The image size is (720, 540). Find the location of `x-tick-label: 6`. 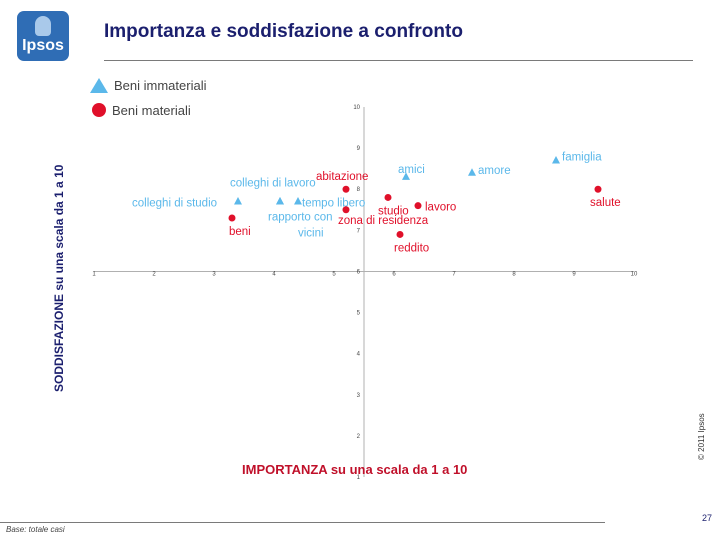

x-tick-label: 6 is located at coordinates (394, 274).